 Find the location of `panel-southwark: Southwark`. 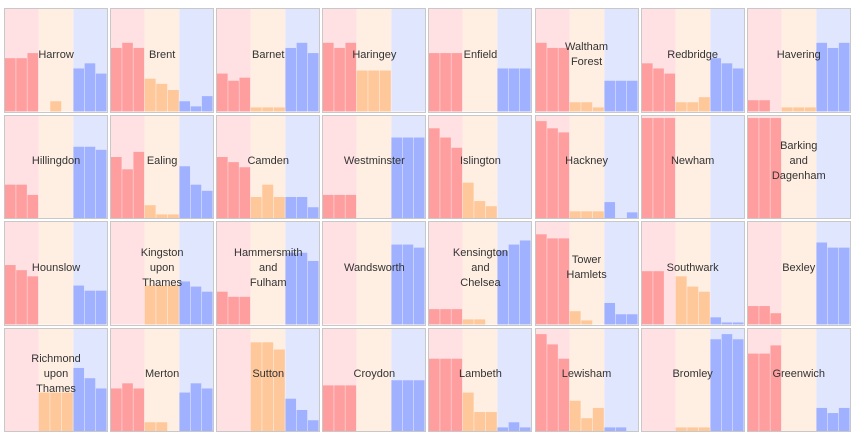

panel-southwark: Southwark is located at coordinates (692, 273).